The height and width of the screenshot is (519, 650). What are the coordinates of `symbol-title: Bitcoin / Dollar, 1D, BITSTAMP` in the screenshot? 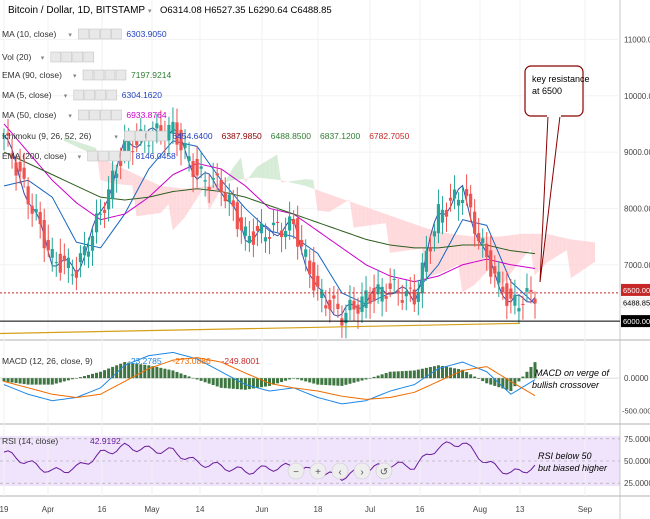 It's located at (76, 10).